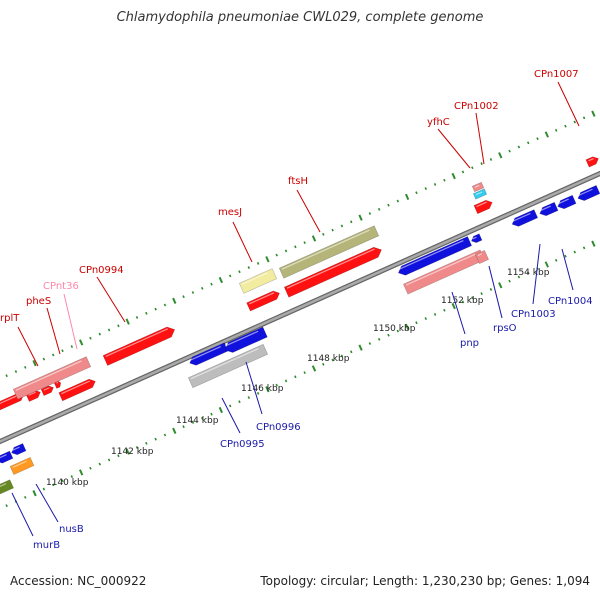 This screenshot has height=600, width=600. I want to click on accession-text: Accession: NC_000922, so click(78, 581).